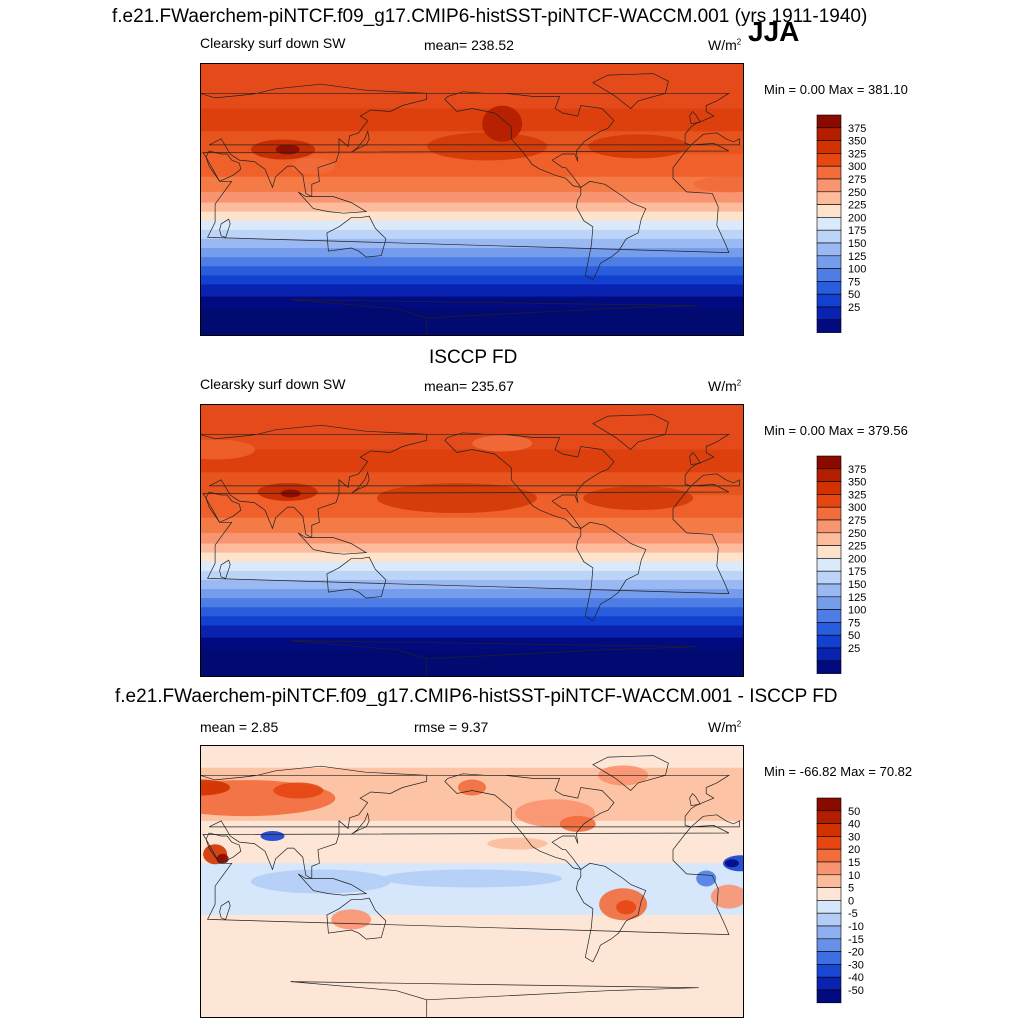 The image size is (1024, 1024). I want to click on npacific-high, so click(487, 146).